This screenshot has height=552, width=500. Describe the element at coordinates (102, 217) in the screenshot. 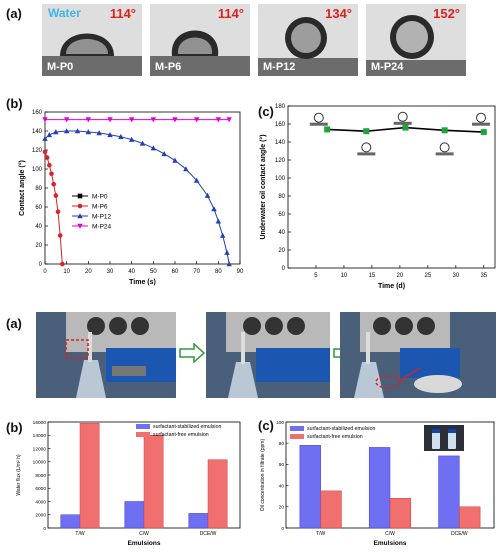

I see `legend-label: M-P12` at that location.